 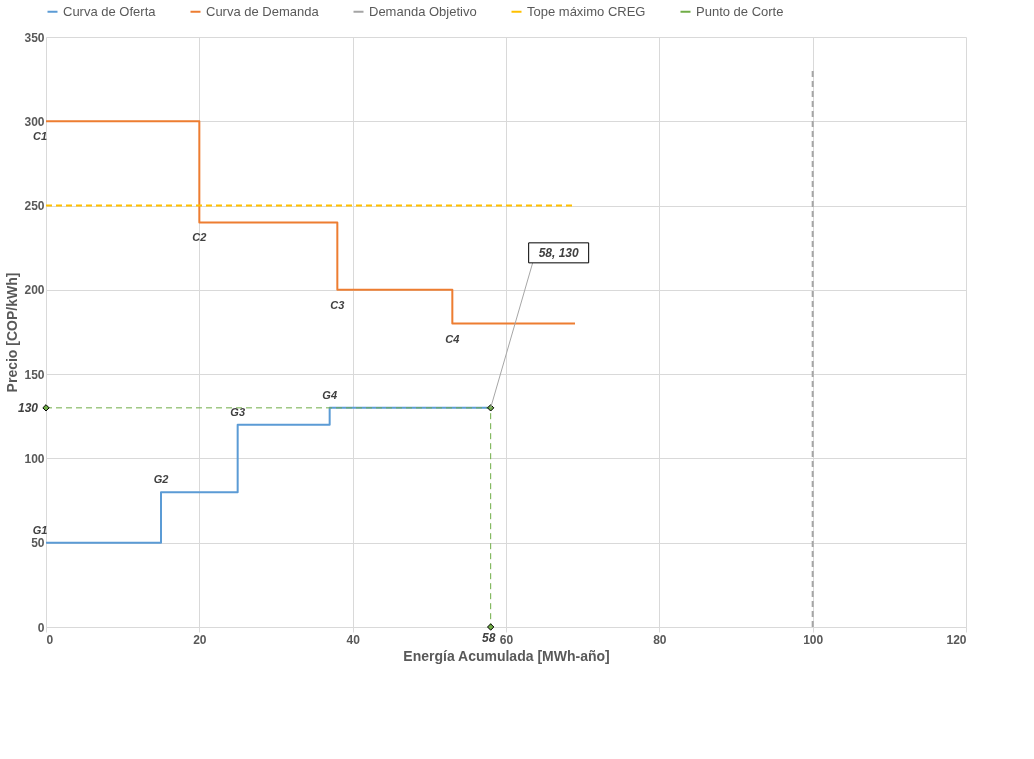 What do you see at coordinates (956, 639) in the screenshot?
I see `x-tick-label: 120` at bounding box center [956, 639].